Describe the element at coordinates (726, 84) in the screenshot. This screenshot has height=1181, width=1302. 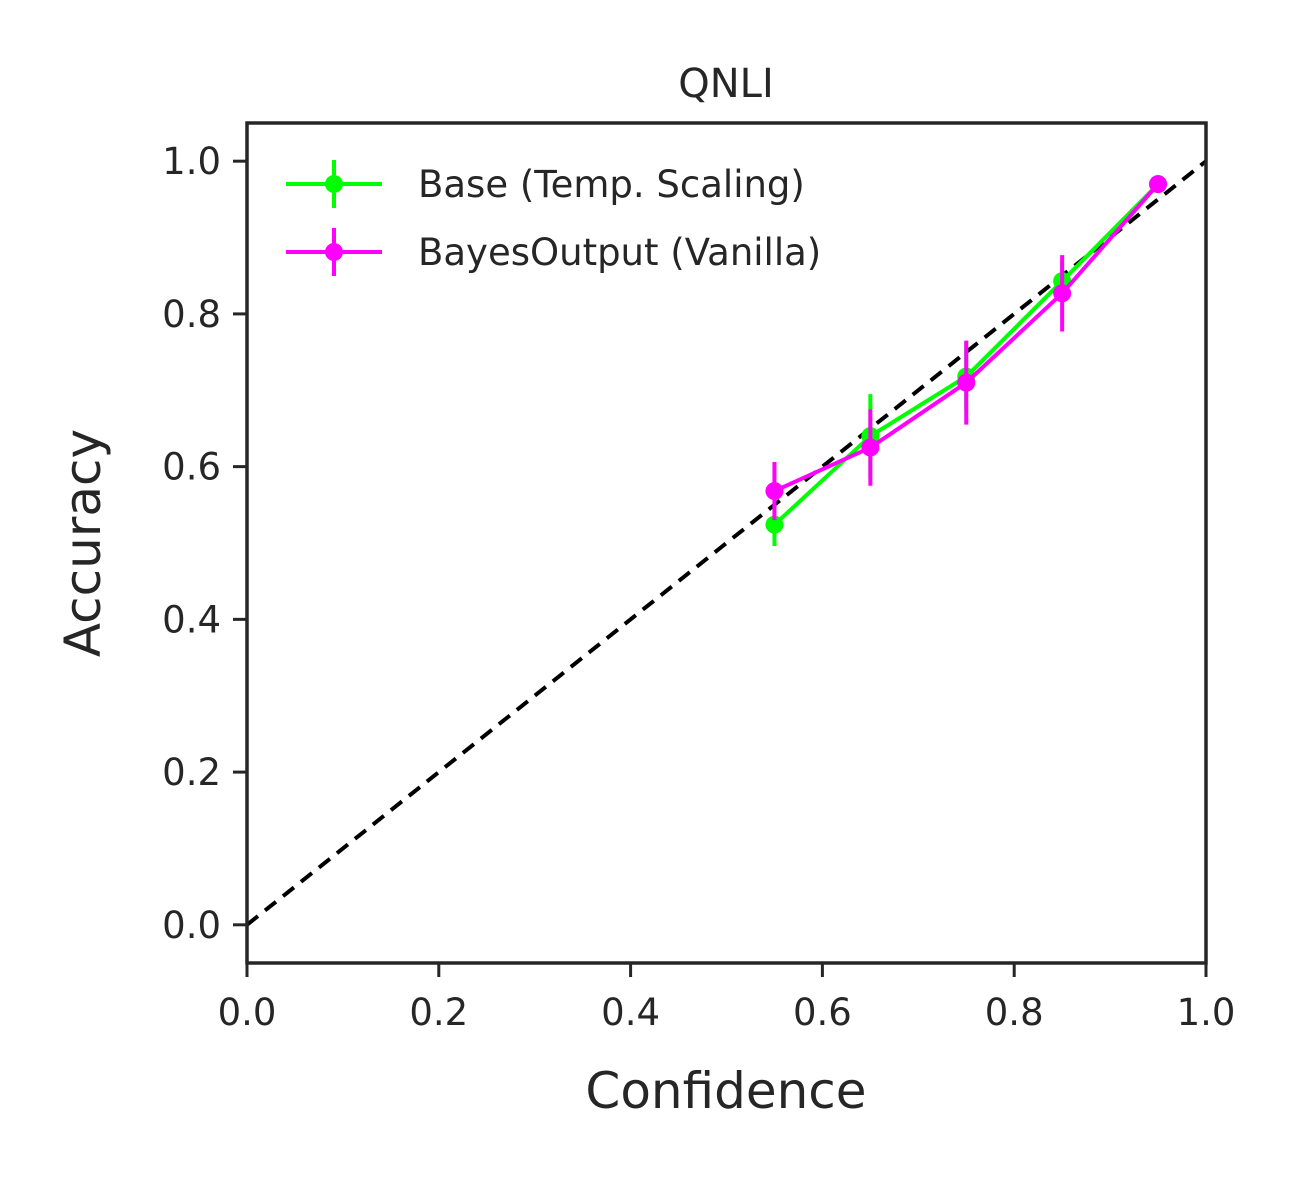
I see `chart-title: QNLI` at that location.